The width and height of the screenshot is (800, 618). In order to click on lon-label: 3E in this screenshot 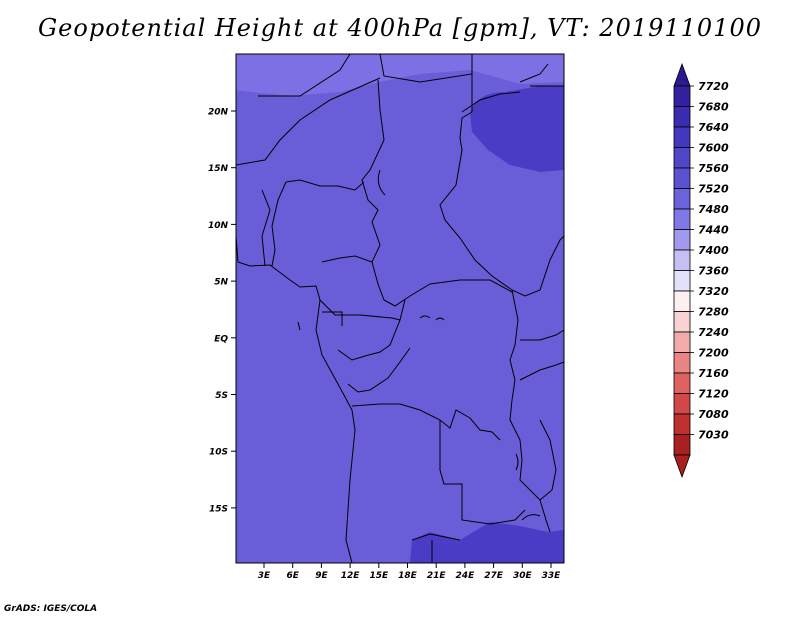, I will do `click(264, 576)`.